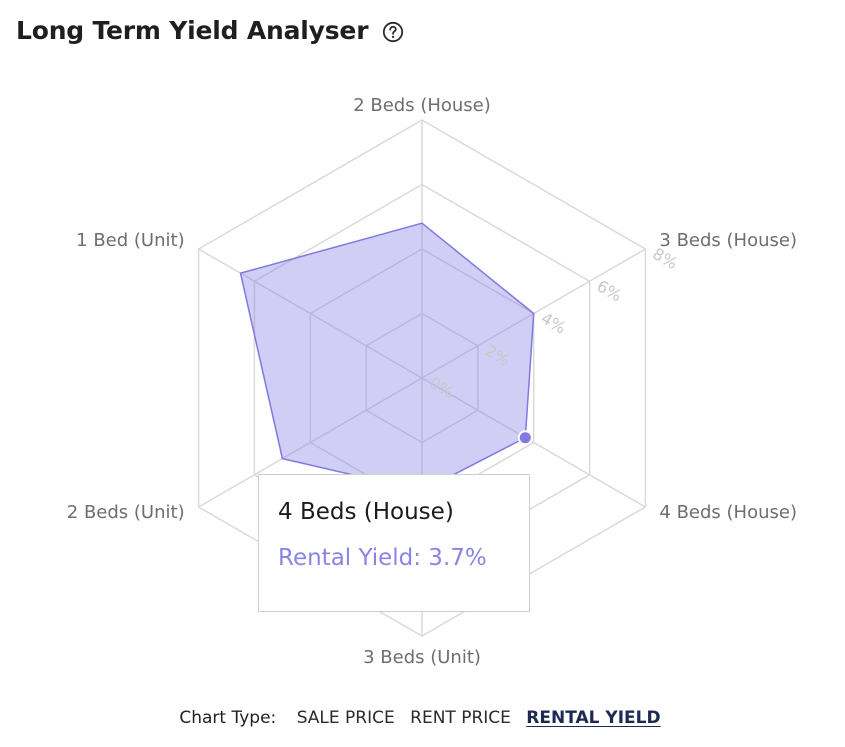 The image size is (845, 747). I want to click on rental-yield-option: RENTAL YIELD, so click(593, 718).